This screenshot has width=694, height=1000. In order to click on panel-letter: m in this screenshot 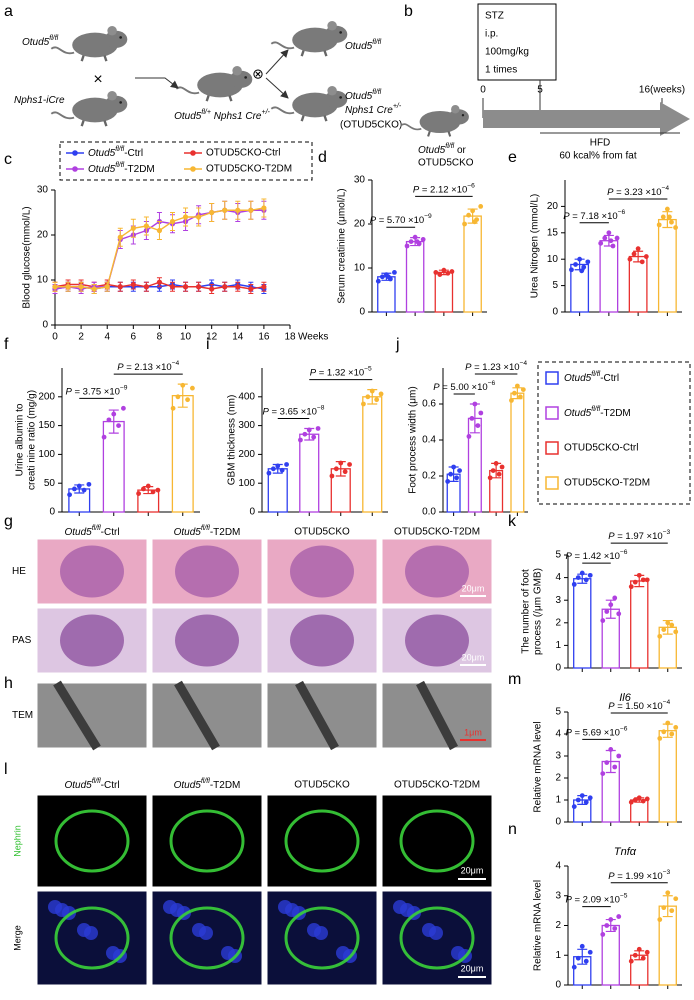, I will do `click(514, 679)`.